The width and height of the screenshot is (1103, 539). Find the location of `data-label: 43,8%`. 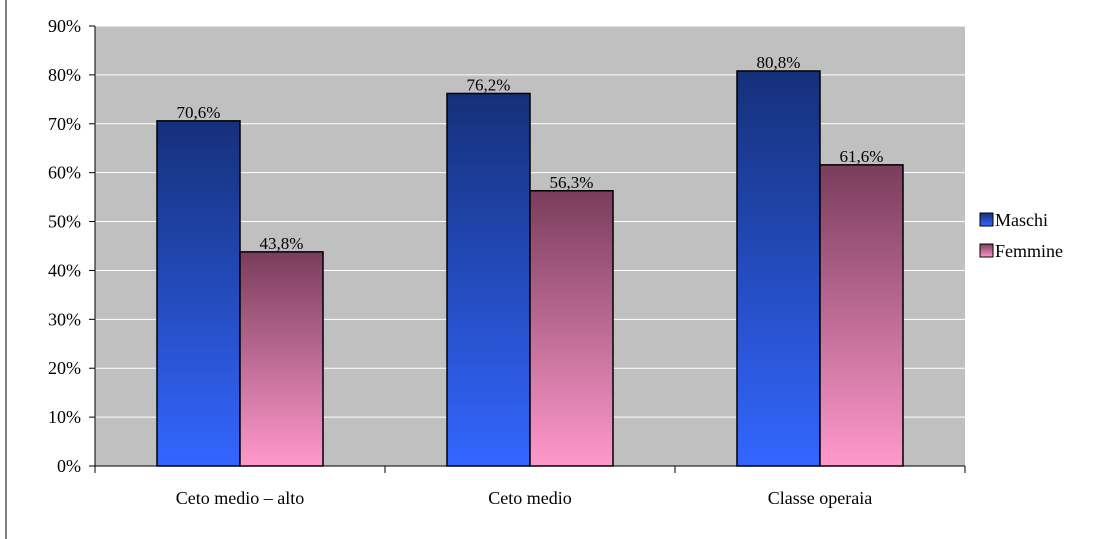

data-label: 43,8% is located at coordinates (282, 243).